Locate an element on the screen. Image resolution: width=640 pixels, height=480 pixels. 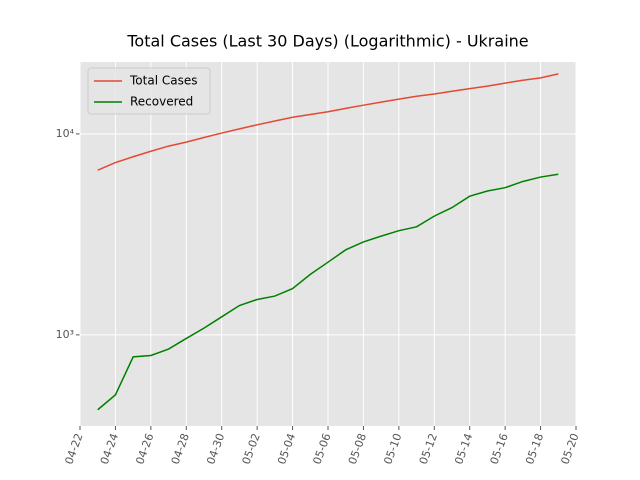
x-tick-label: 04-30 is located at coordinates (215, 449).